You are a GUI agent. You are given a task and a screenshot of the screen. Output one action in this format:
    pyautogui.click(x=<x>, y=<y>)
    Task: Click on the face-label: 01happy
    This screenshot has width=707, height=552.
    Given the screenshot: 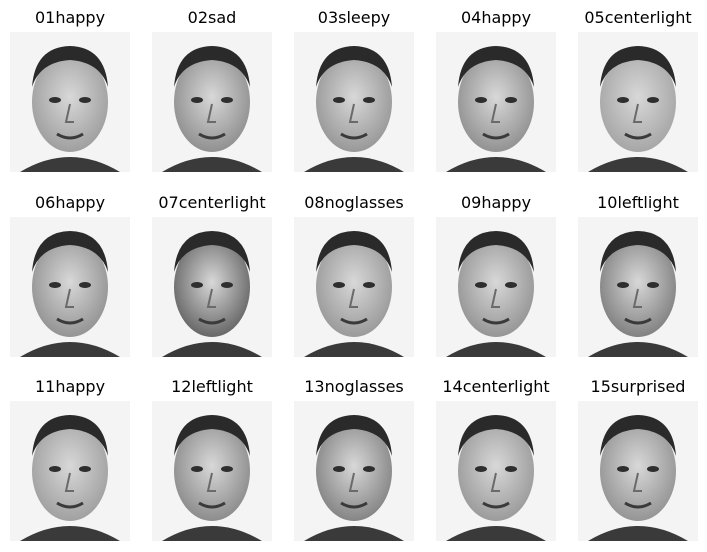 What is the action you would take?
    pyautogui.click(x=70, y=17)
    